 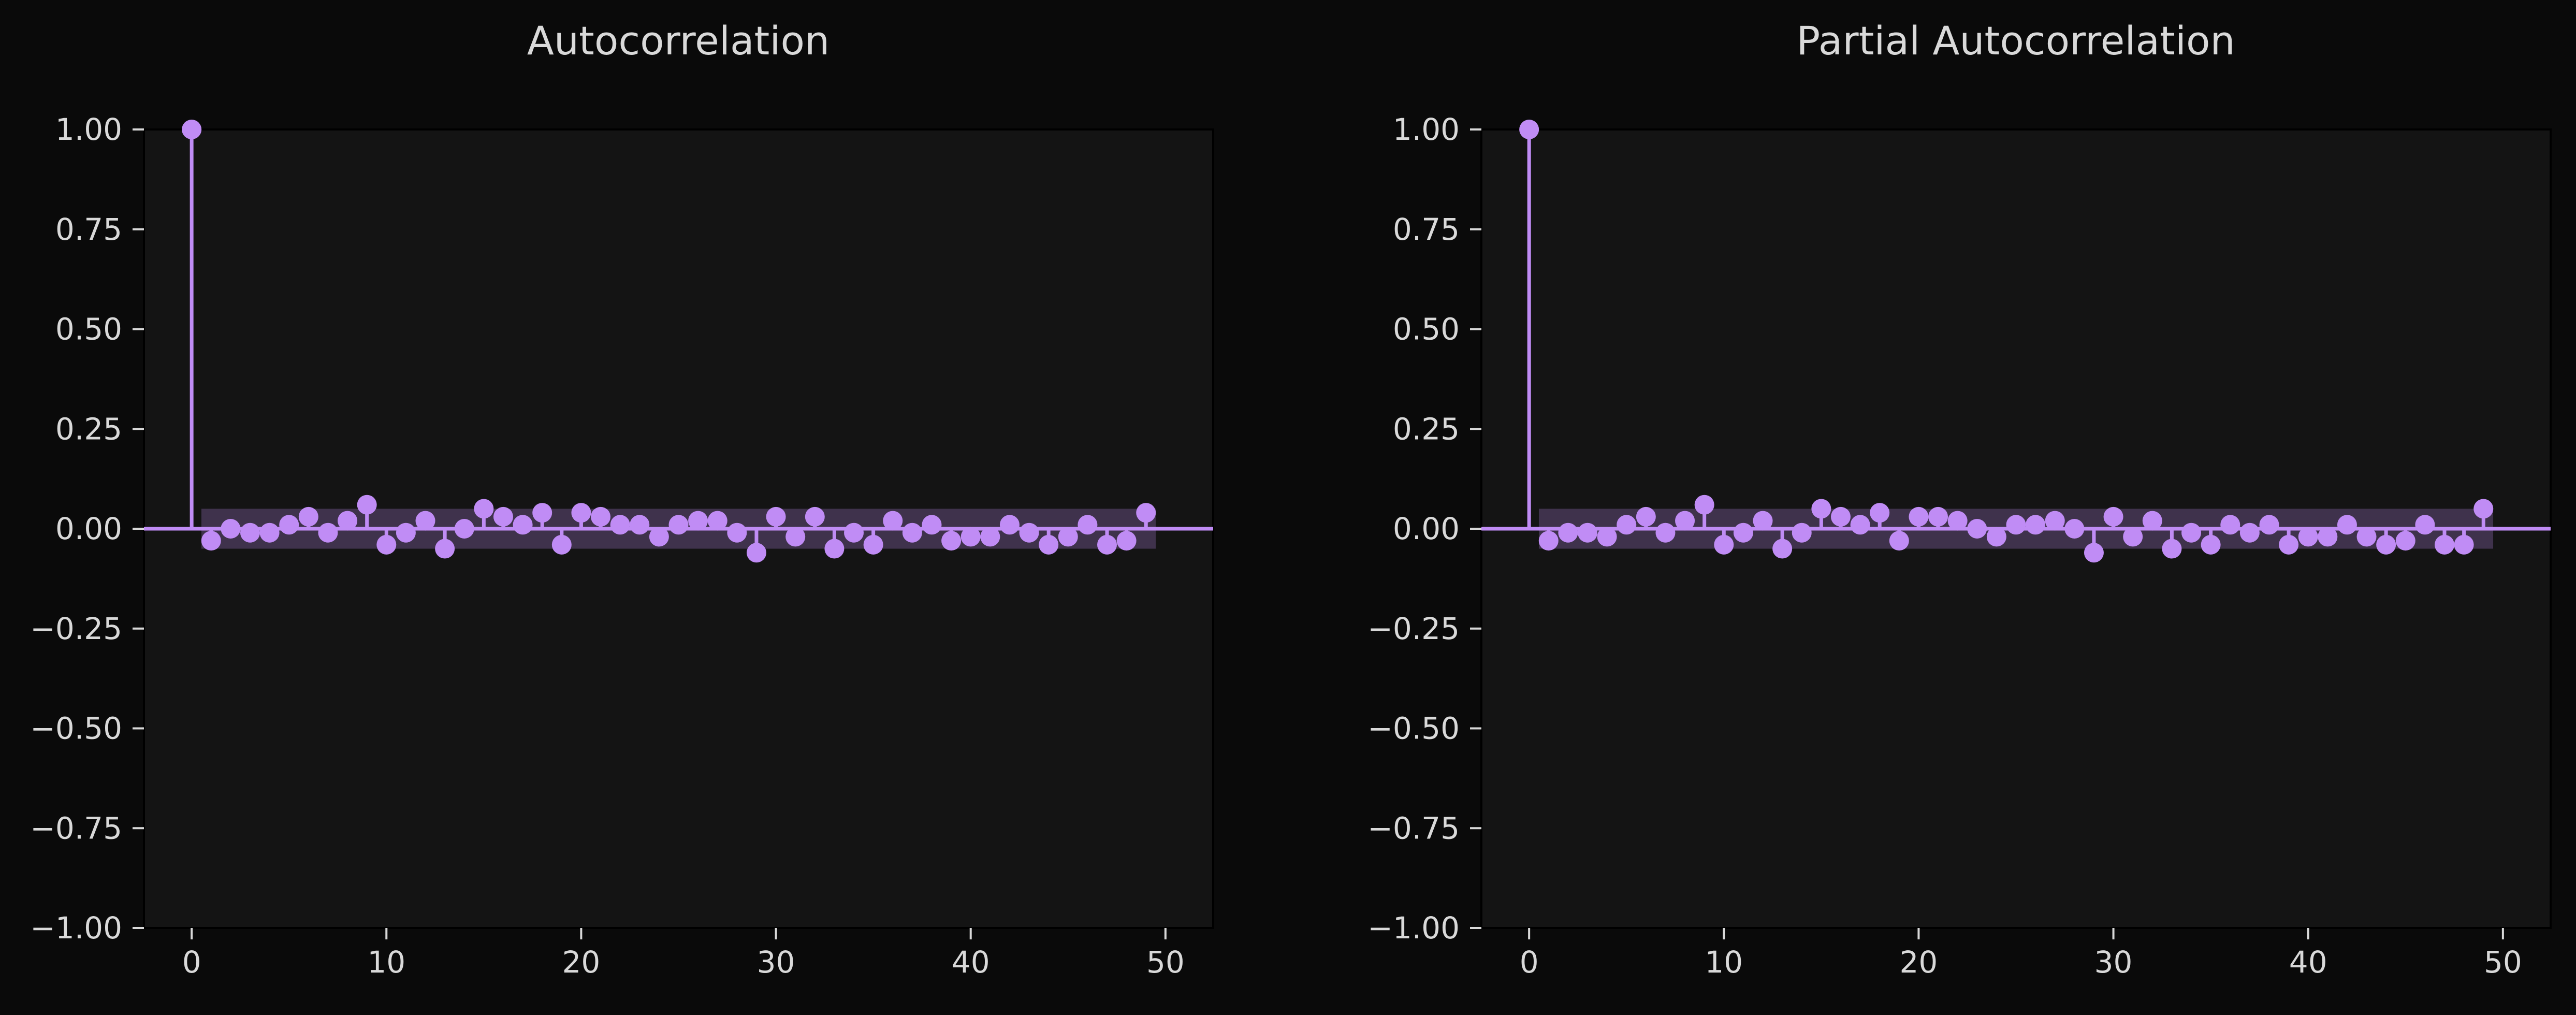 I want to click on acf-xtick-label: 0, so click(x=192, y=963).